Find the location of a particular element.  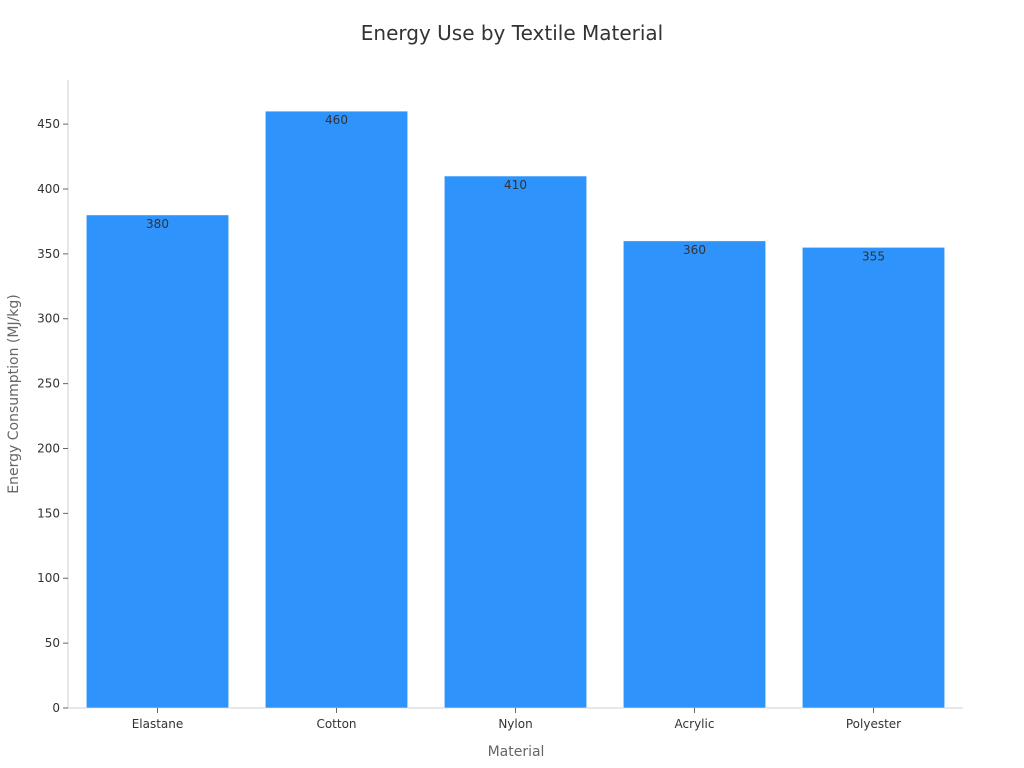

data-label: 410 is located at coordinates (515, 185).